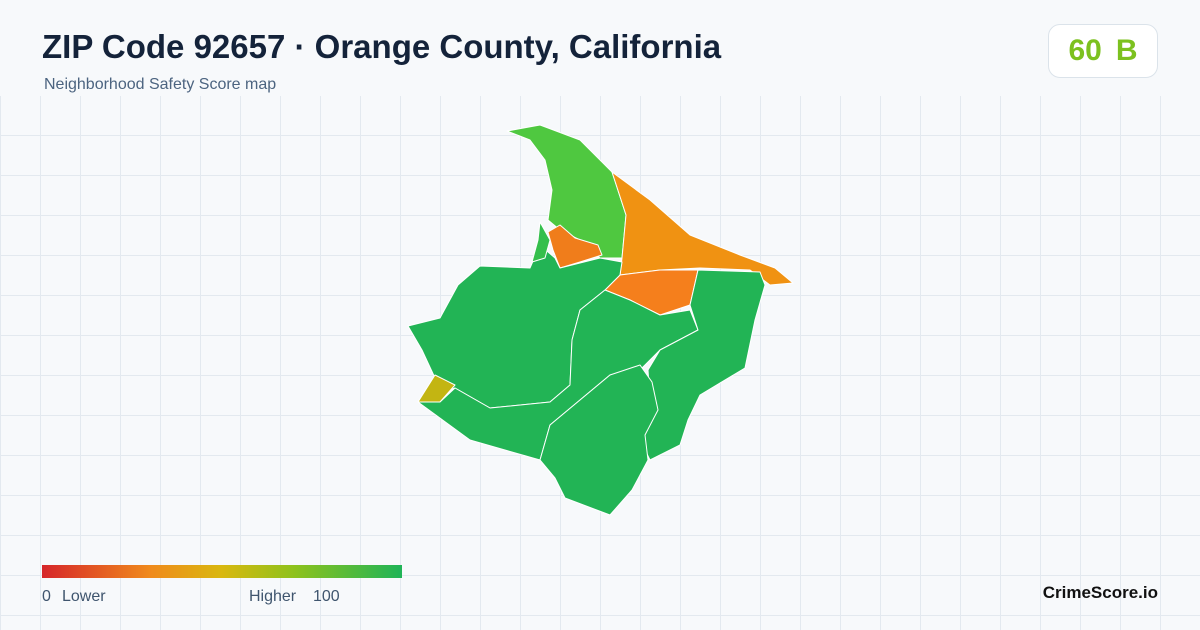 This screenshot has height=630, width=1200. I want to click on legend-min: 0, so click(46, 596).